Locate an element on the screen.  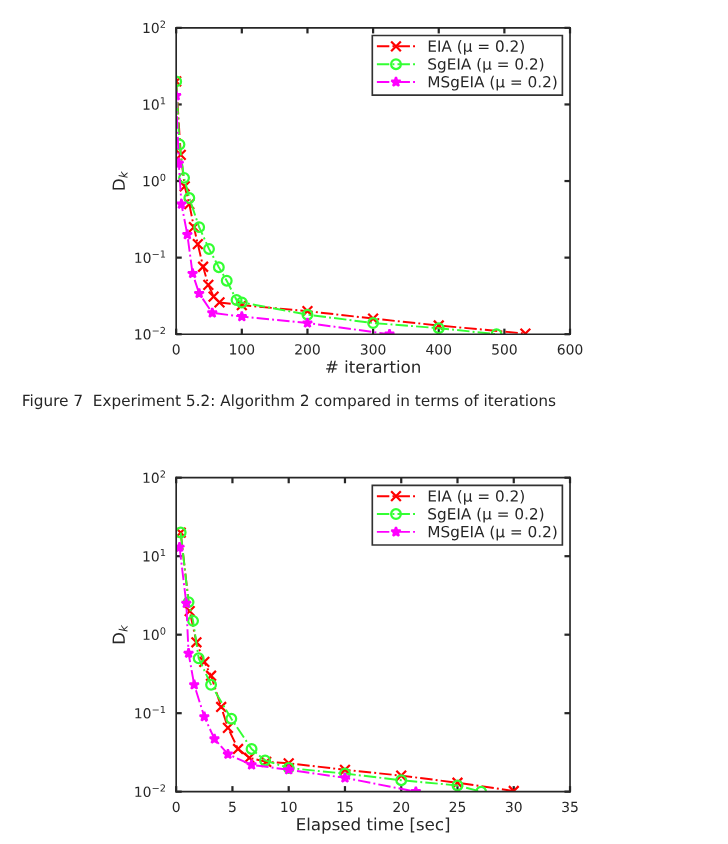
x-axis-title: Elapsed time [sec] is located at coordinates (373, 825).